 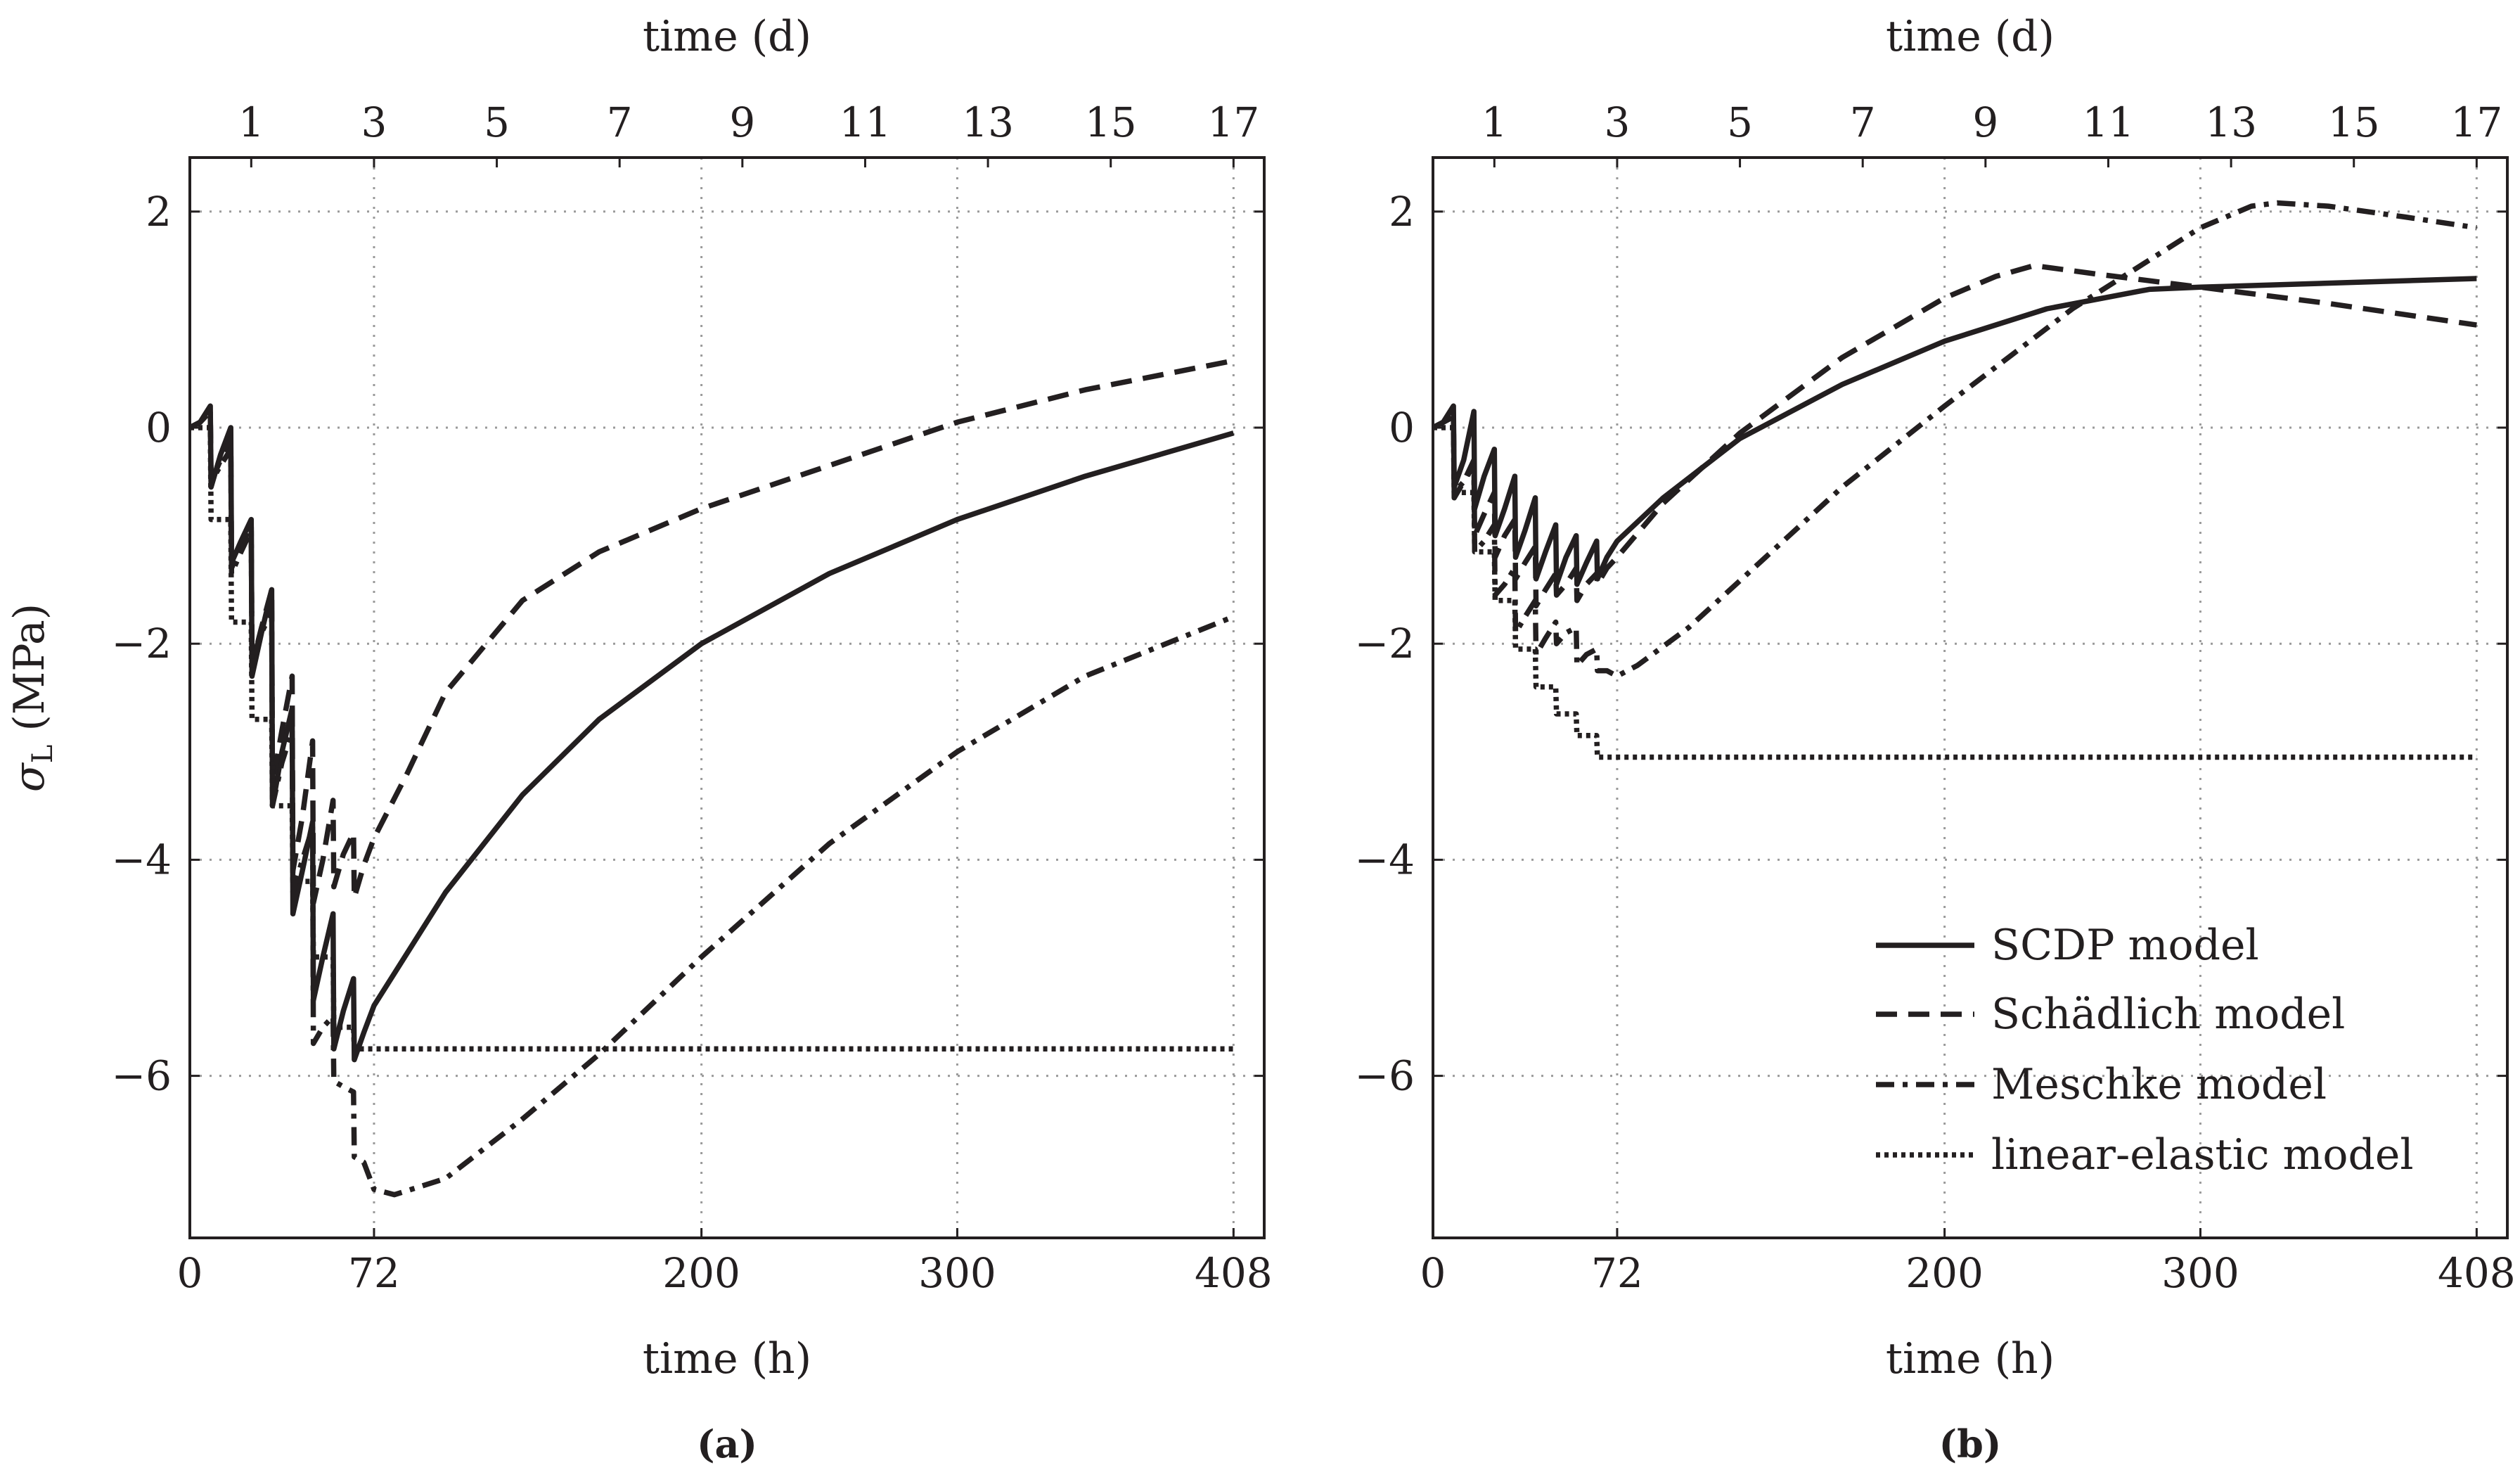 I want to click on panel-a-y-axis-label: σL (MPa), so click(x=32, y=698).